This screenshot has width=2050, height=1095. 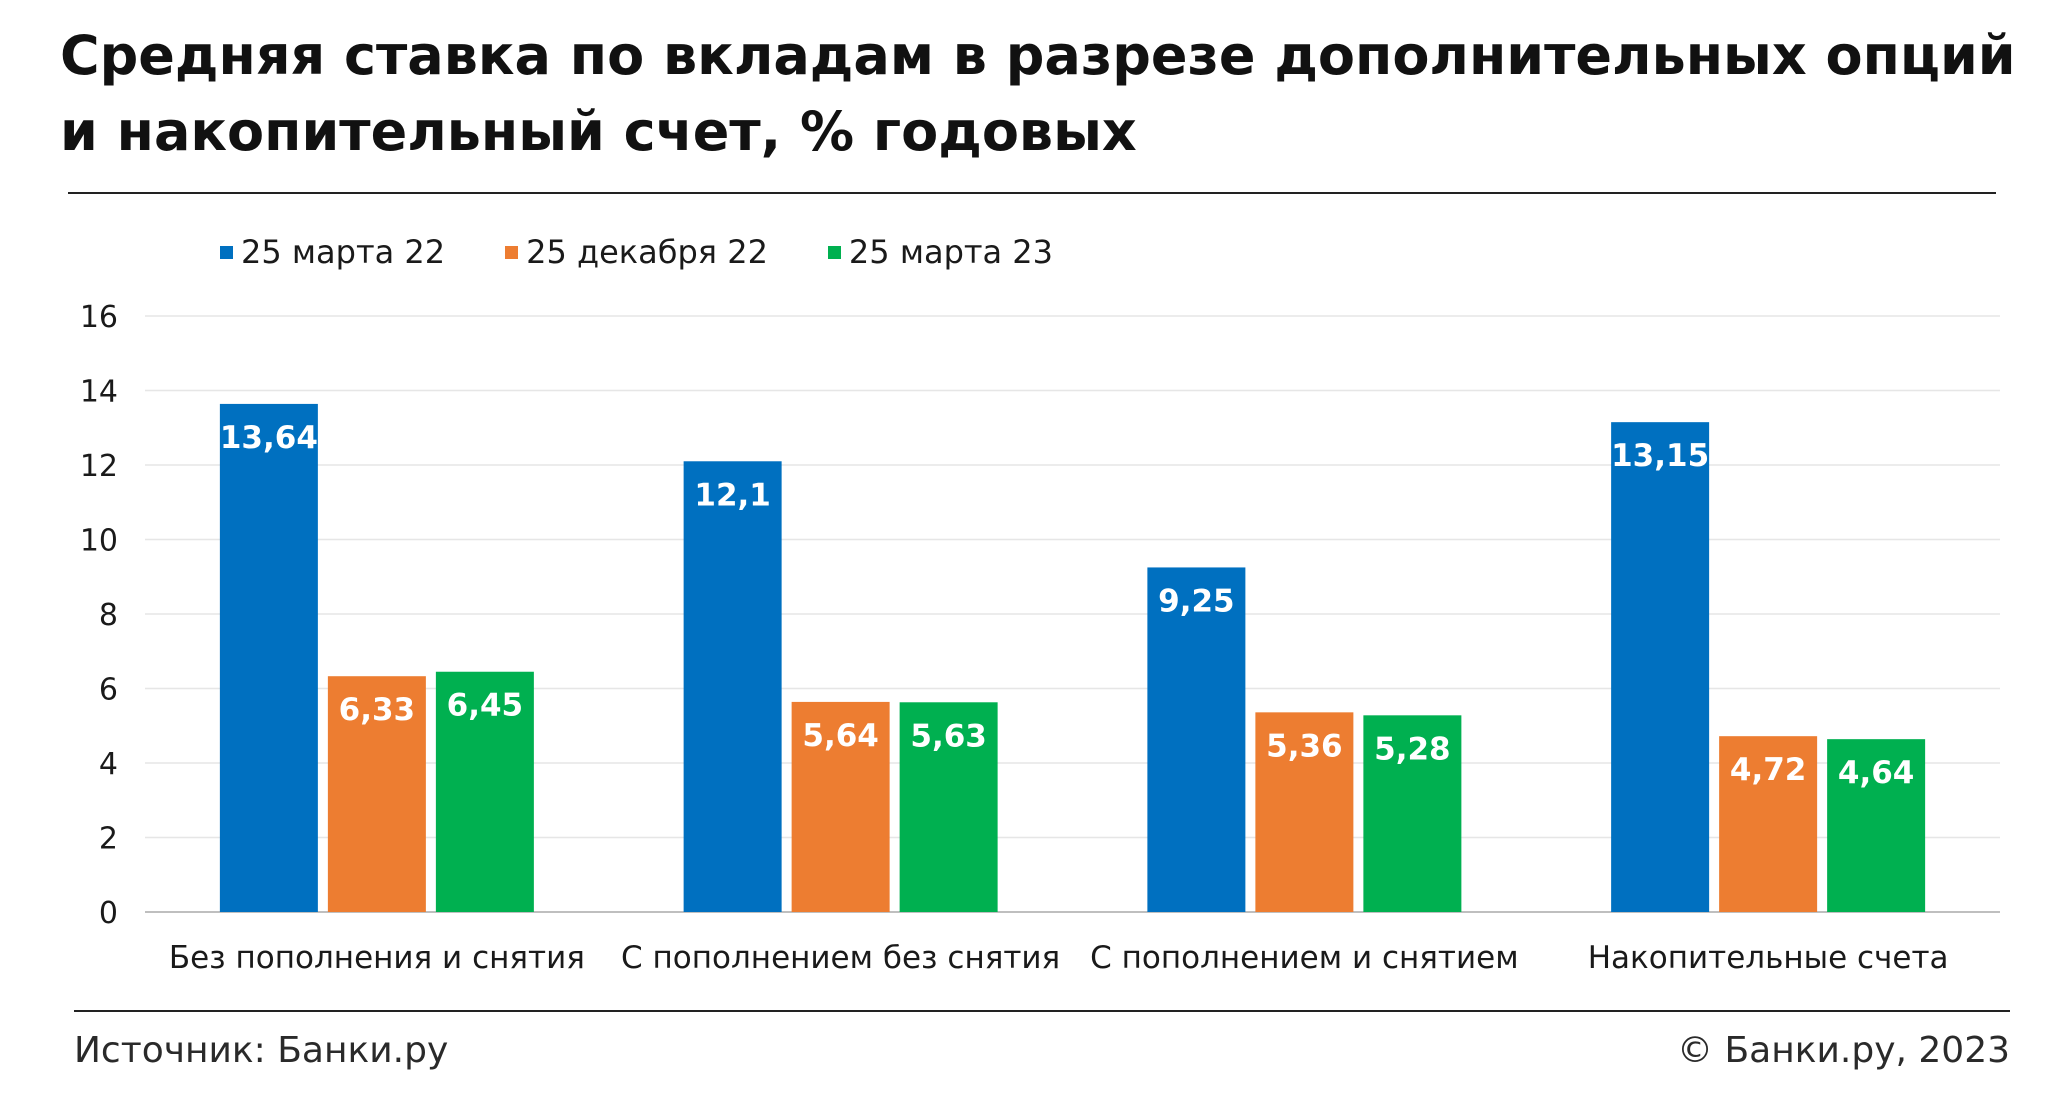 I want to click on data-label: 5,28, so click(x=1412, y=749).